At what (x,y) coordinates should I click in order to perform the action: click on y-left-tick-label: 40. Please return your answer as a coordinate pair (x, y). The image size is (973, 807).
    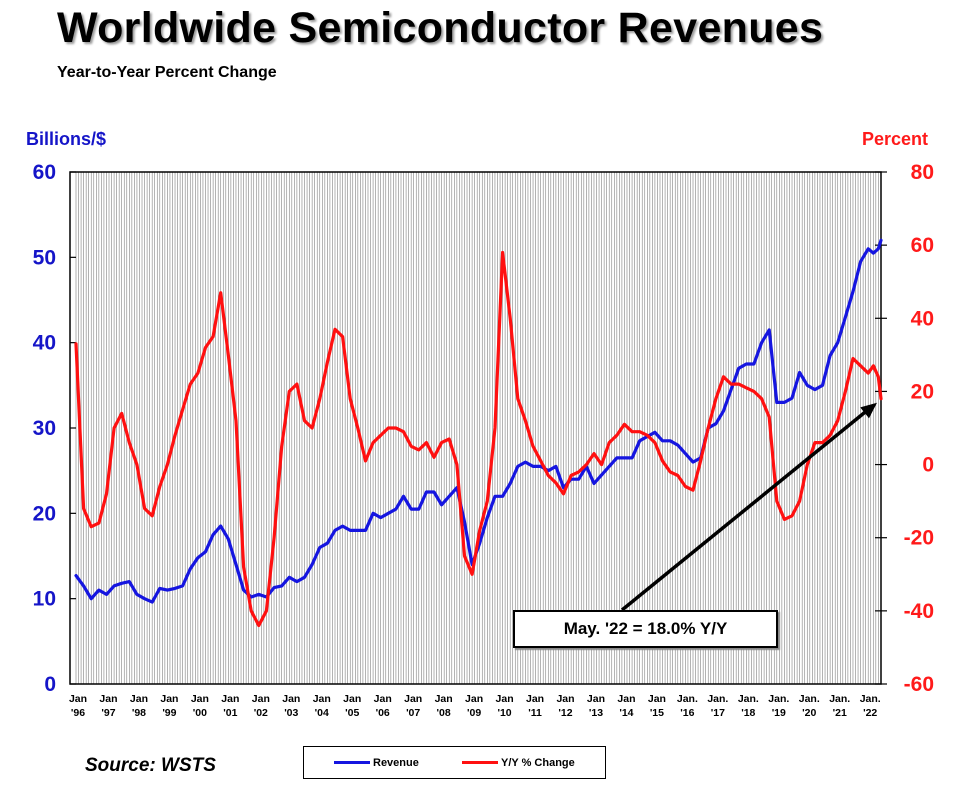
    Looking at the image, I should click on (44, 343).